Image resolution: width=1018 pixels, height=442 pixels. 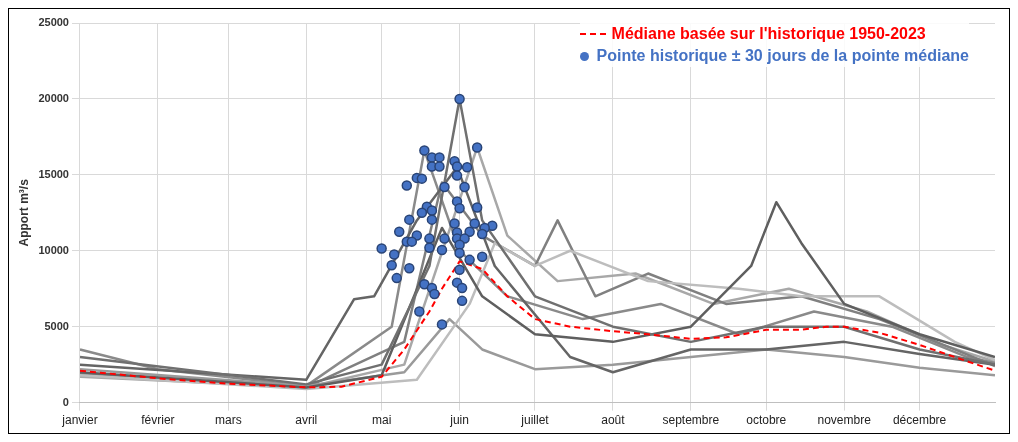 I want to click on x-tick-label: novembre, so click(x=844, y=420).